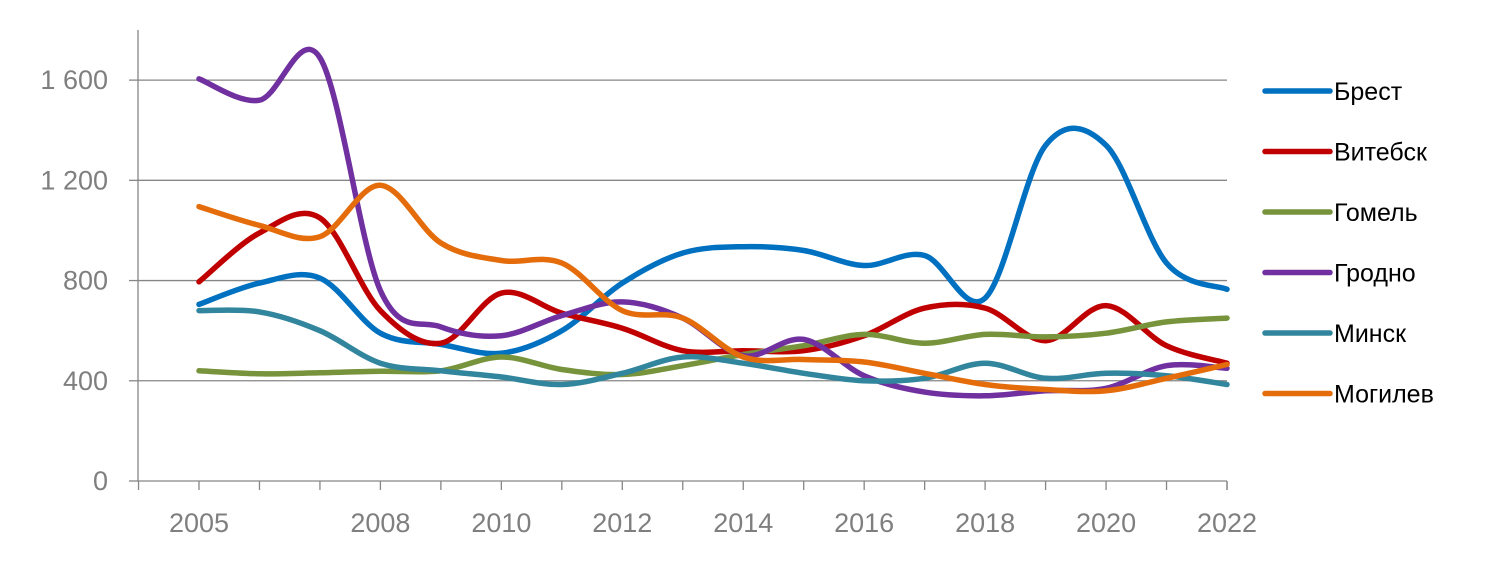  I want to click on y-tick-label: 1 200, so click(74, 180).